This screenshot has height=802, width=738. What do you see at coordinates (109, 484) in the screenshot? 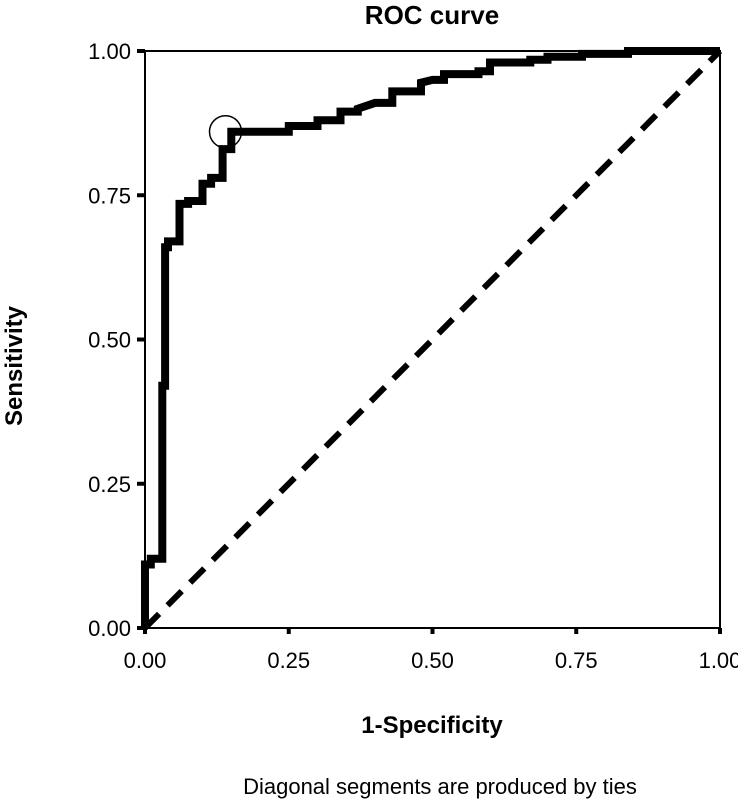
I see `y-tick-label: 0.25` at bounding box center [109, 484].